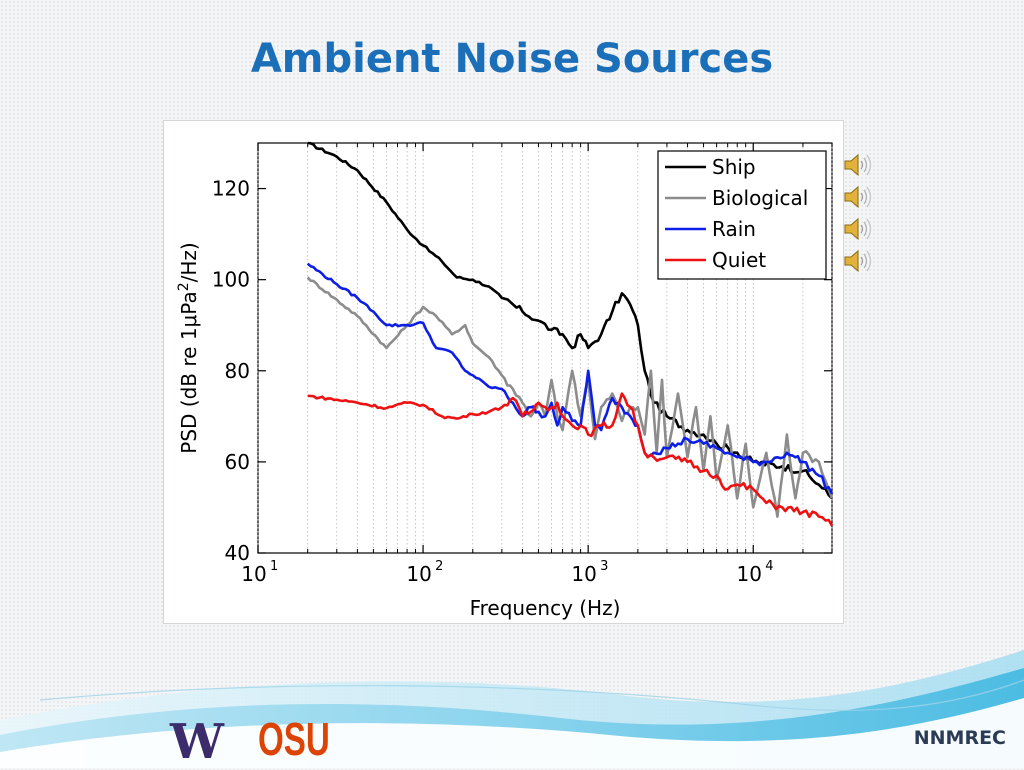 The image size is (1024, 770). What do you see at coordinates (231, 189) in the screenshot?
I see `y-tick-label: 120` at bounding box center [231, 189].